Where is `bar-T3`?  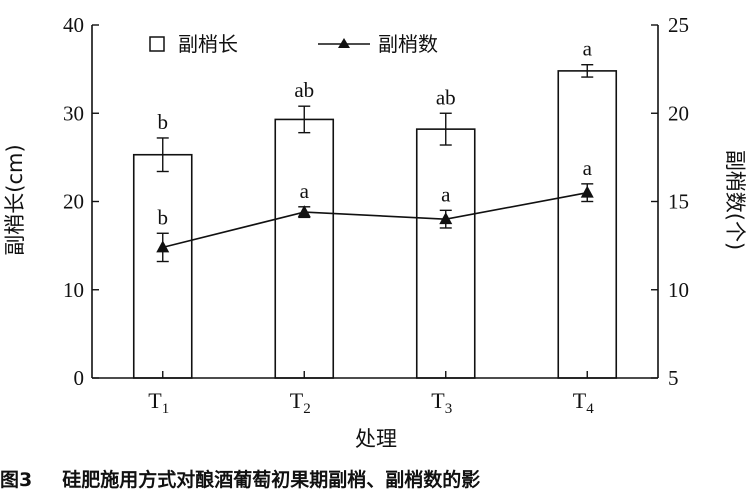 bar-T3 is located at coordinates (445, 253).